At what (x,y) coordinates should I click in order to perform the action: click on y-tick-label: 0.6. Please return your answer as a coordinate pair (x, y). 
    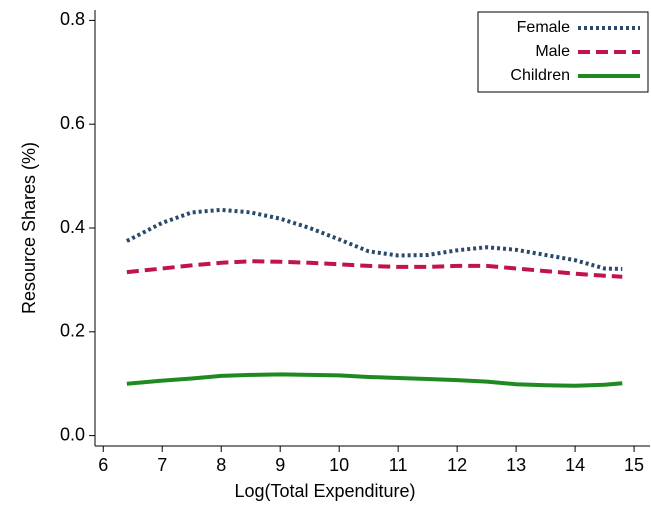
    Looking at the image, I should click on (72, 123).